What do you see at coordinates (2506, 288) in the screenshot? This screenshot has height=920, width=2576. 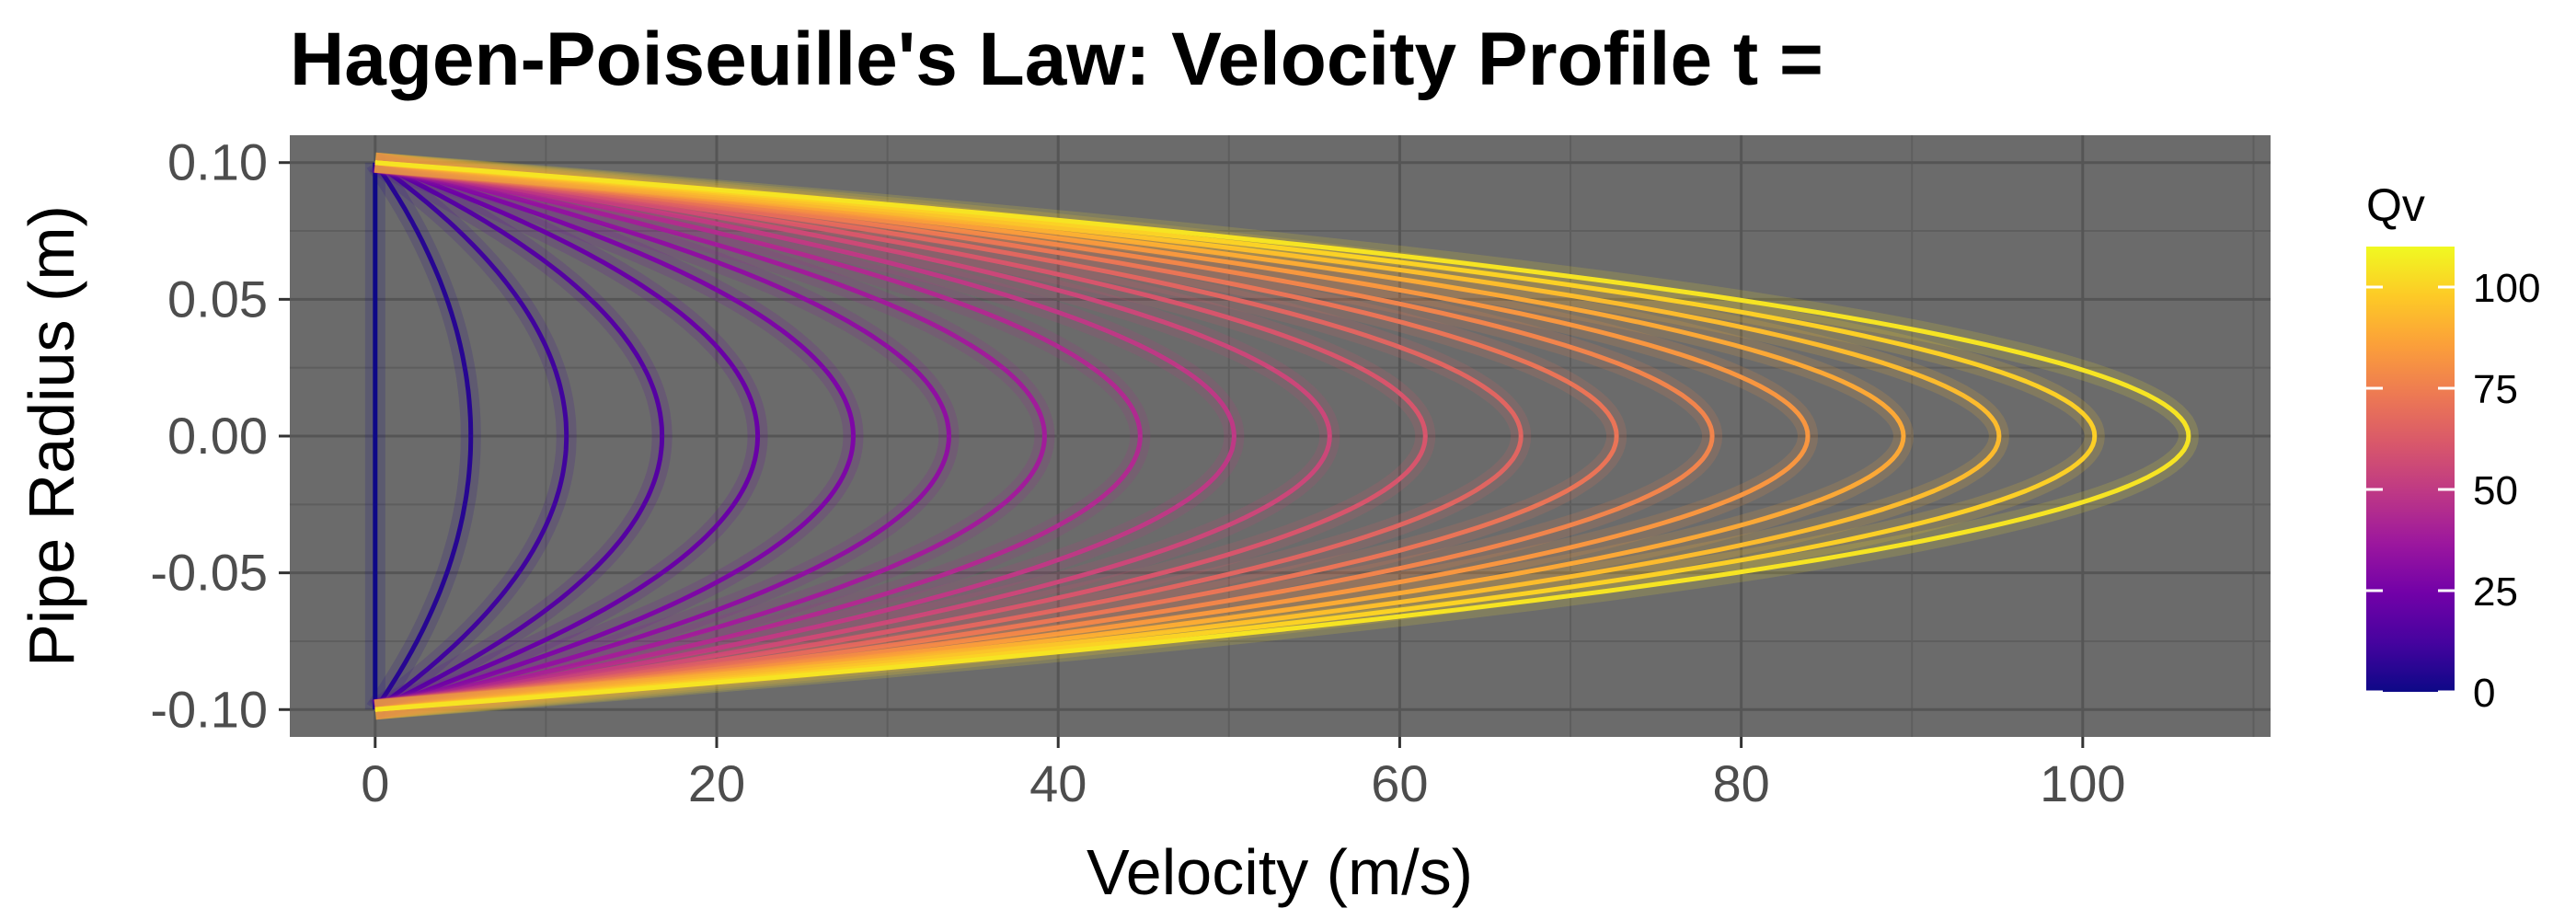 I see `legend-tick-label: 100` at bounding box center [2506, 288].